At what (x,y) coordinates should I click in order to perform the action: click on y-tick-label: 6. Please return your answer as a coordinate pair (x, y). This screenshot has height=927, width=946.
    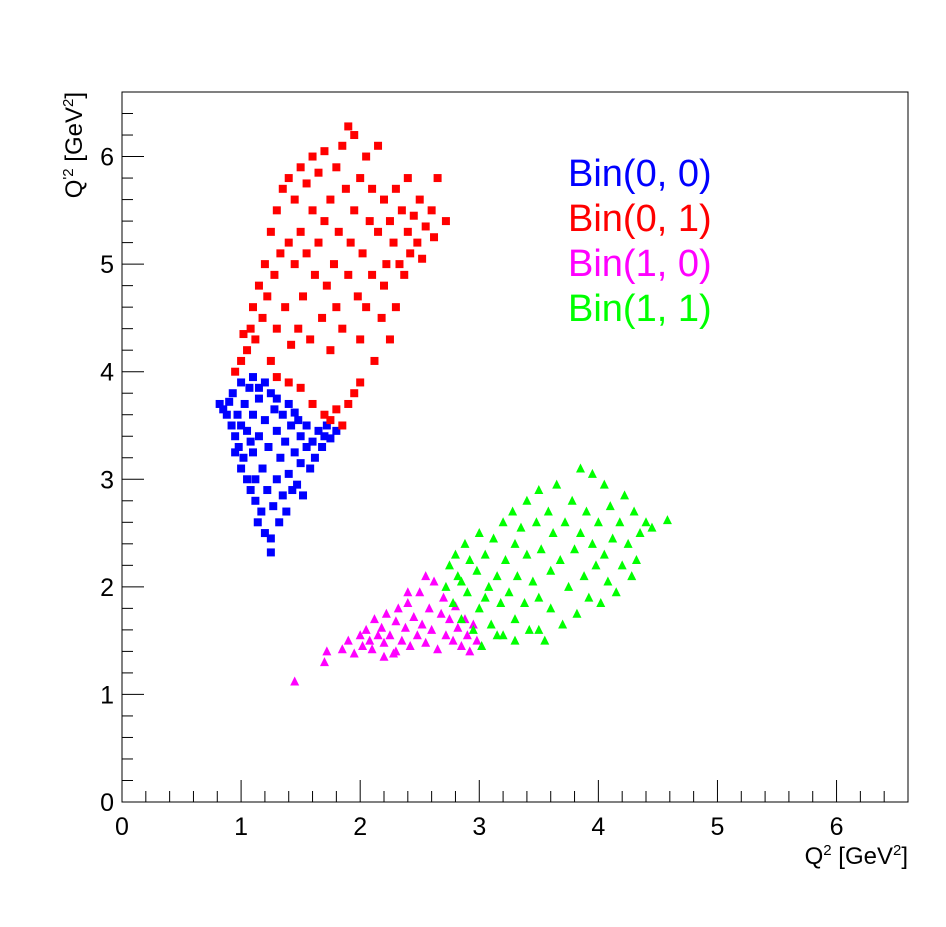
    Looking at the image, I should click on (107, 158).